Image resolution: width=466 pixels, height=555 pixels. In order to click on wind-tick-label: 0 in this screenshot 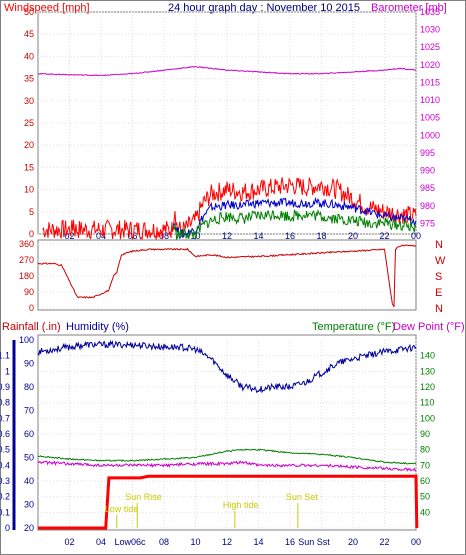, I will do `click(31, 234)`.